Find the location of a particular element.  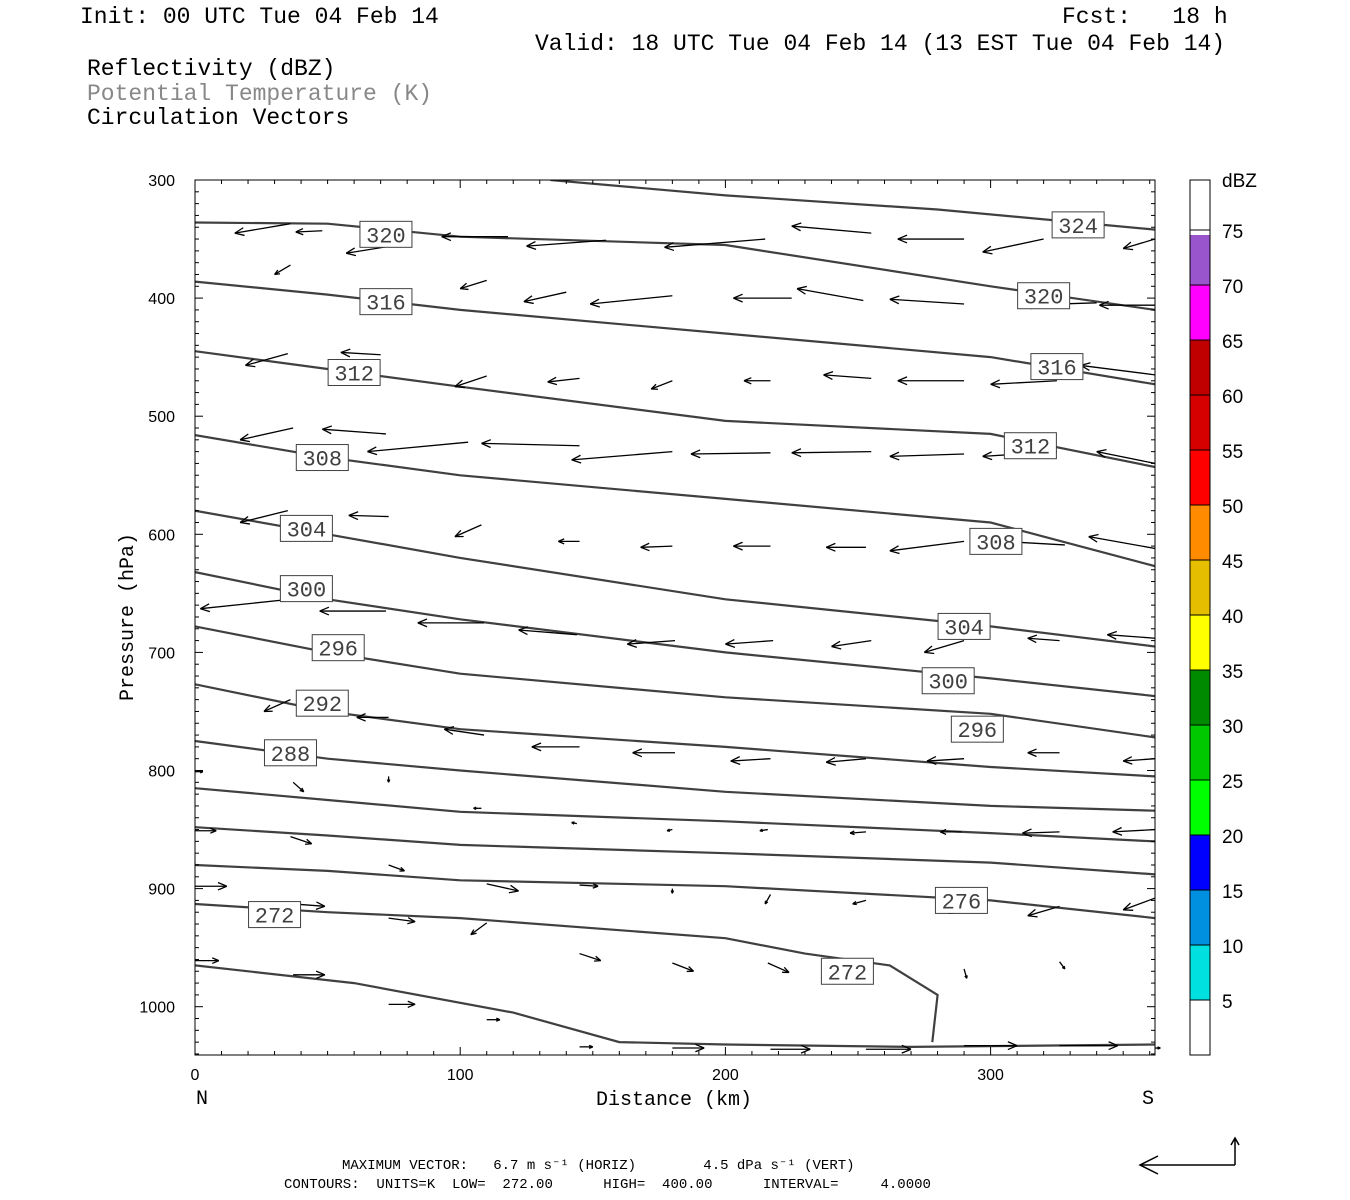

colorbar-label: 55 is located at coordinates (1232, 452).